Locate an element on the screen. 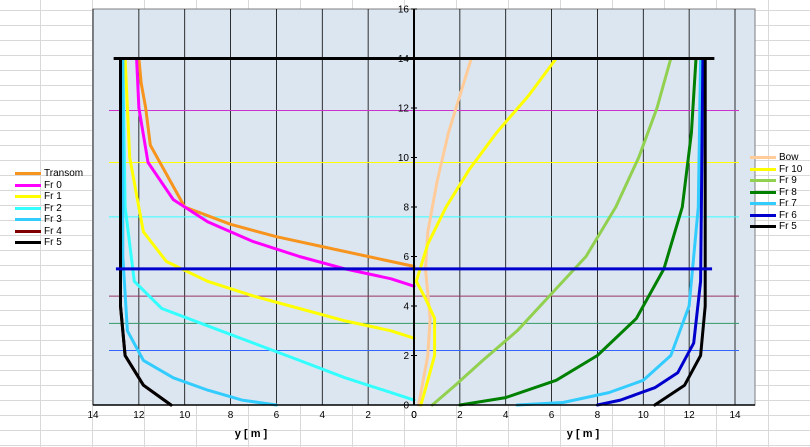  y-tick-label: 10 is located at coordinates (404, 158).